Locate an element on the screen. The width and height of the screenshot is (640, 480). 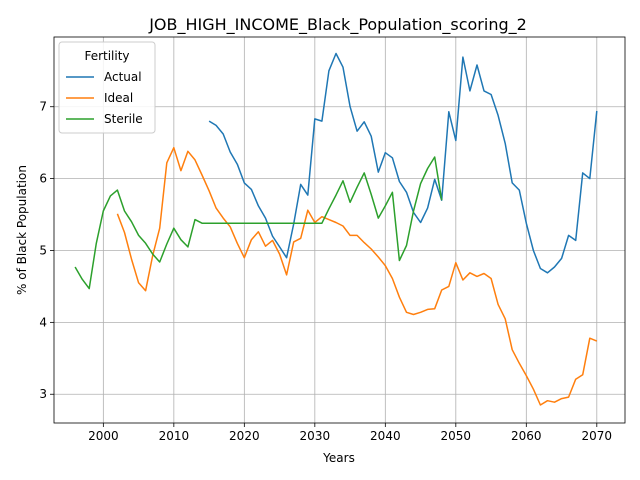
x-axis: 2000 2010 2020 2030 2040 2050 2060 2070 is located at coordinates (350, 433).